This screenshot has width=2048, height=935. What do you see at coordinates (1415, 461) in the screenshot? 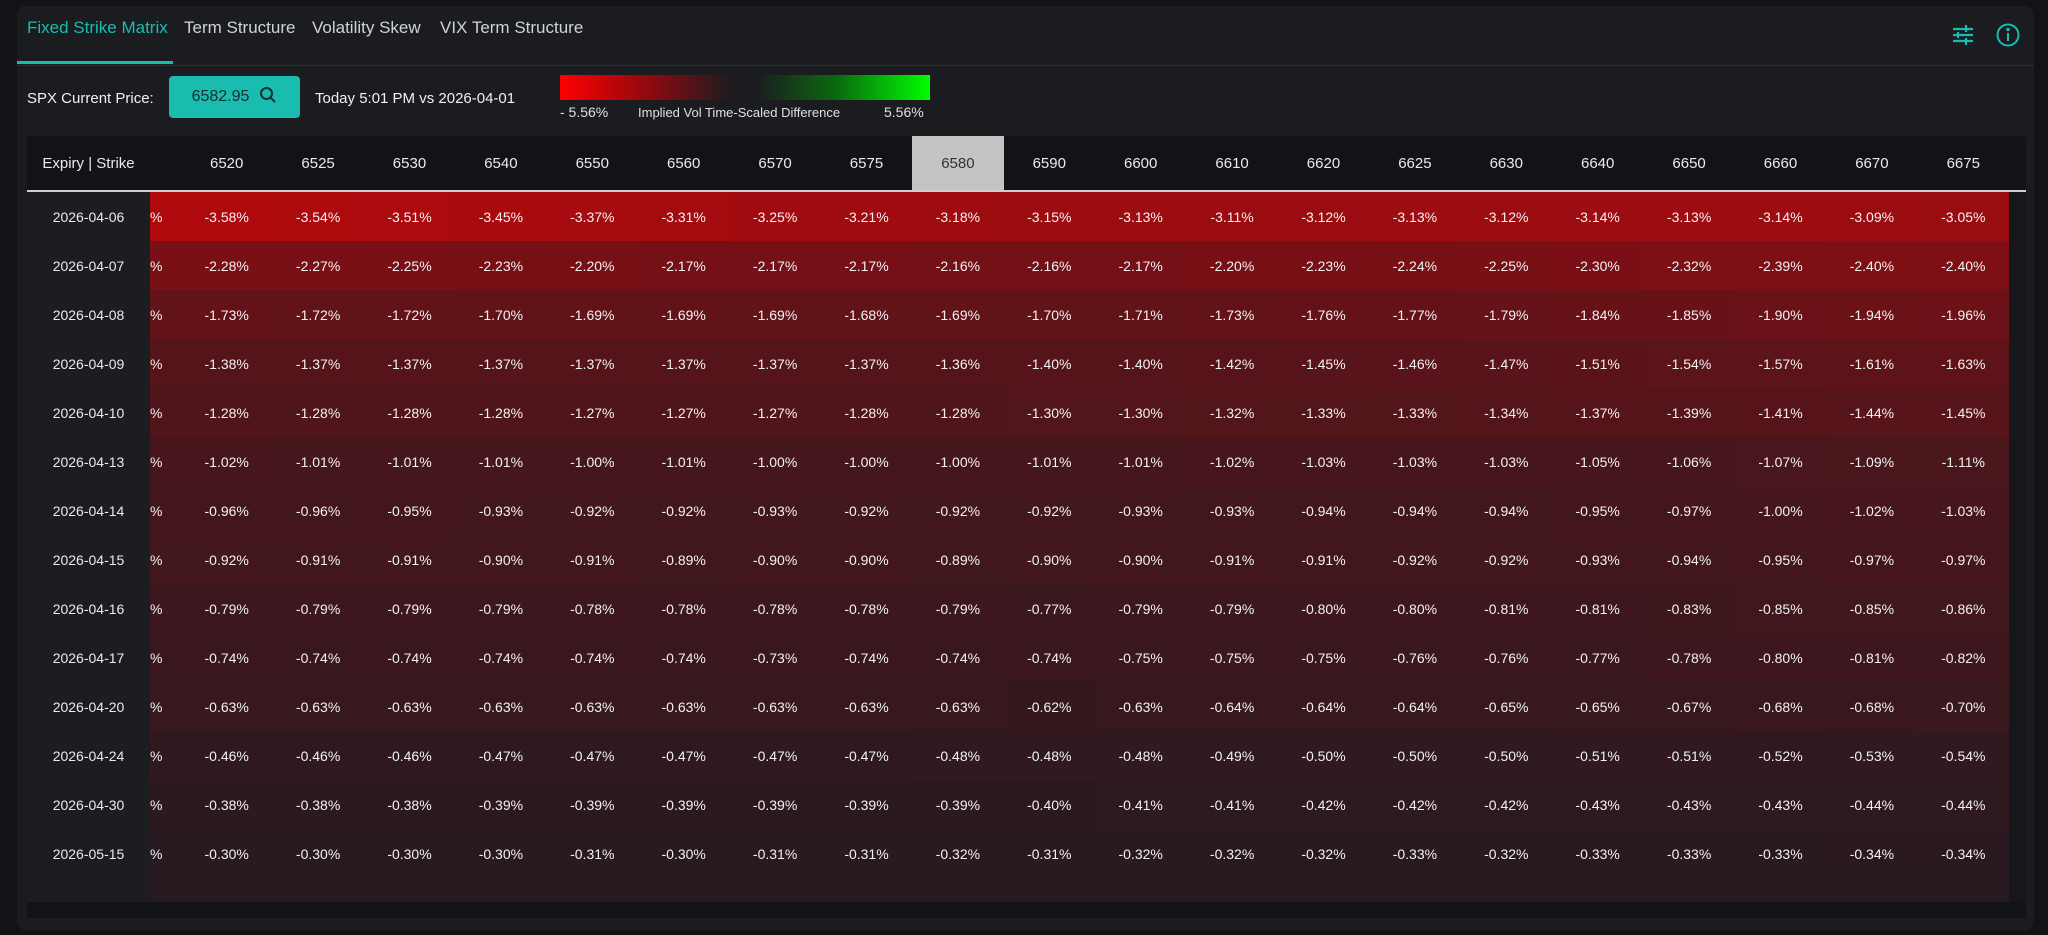
I see `matrix-cell: -1.03%` at bounding box center [1415, 461].